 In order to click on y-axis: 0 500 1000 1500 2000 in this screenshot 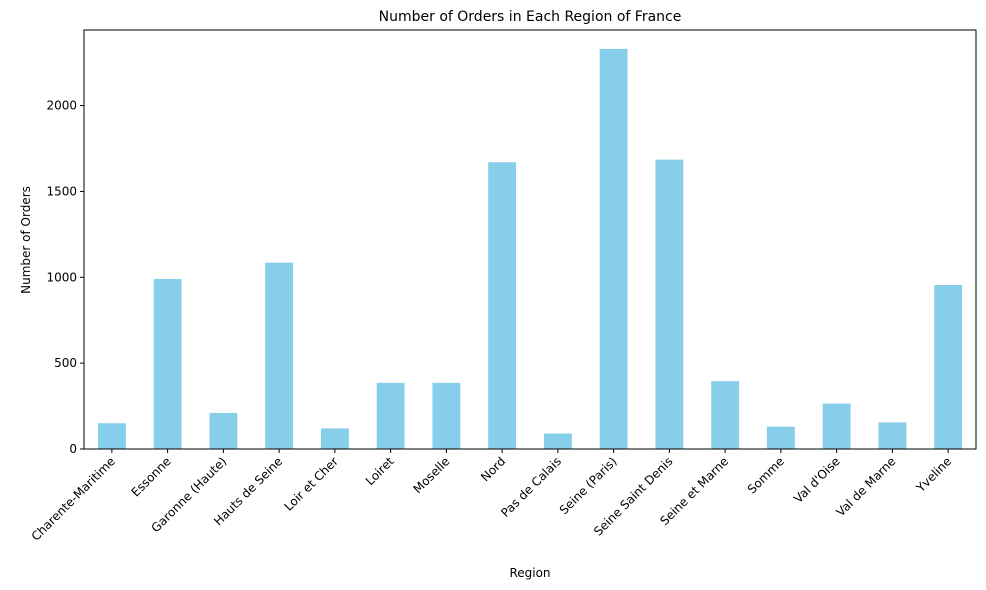, I will do `click(65, 277)`.